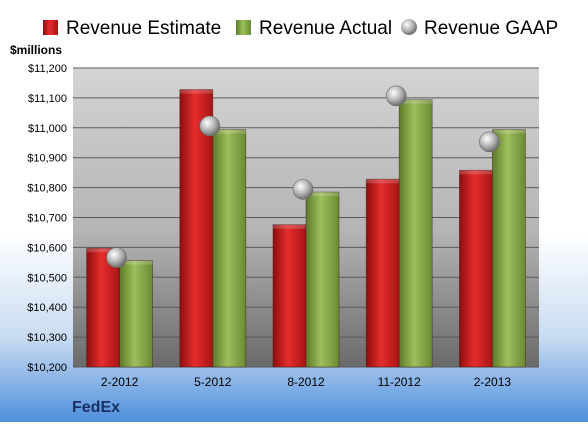  What do you see at coordinates (491, 28) in the screenshot?
I see `legend-label-gaap: Revenue GAAP` at bounding box center [491, 28].